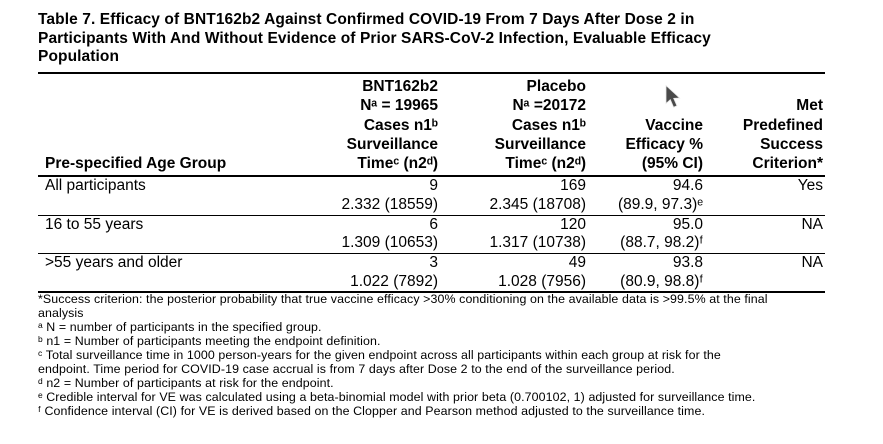 Image resolution: width=883 pixels, height=444 pixels. What do you see at coordinates (660, 204) in the screenshot?
I see `ci-value: (89.9, 97.3)ᵉ` at bounding box center [660, 204].